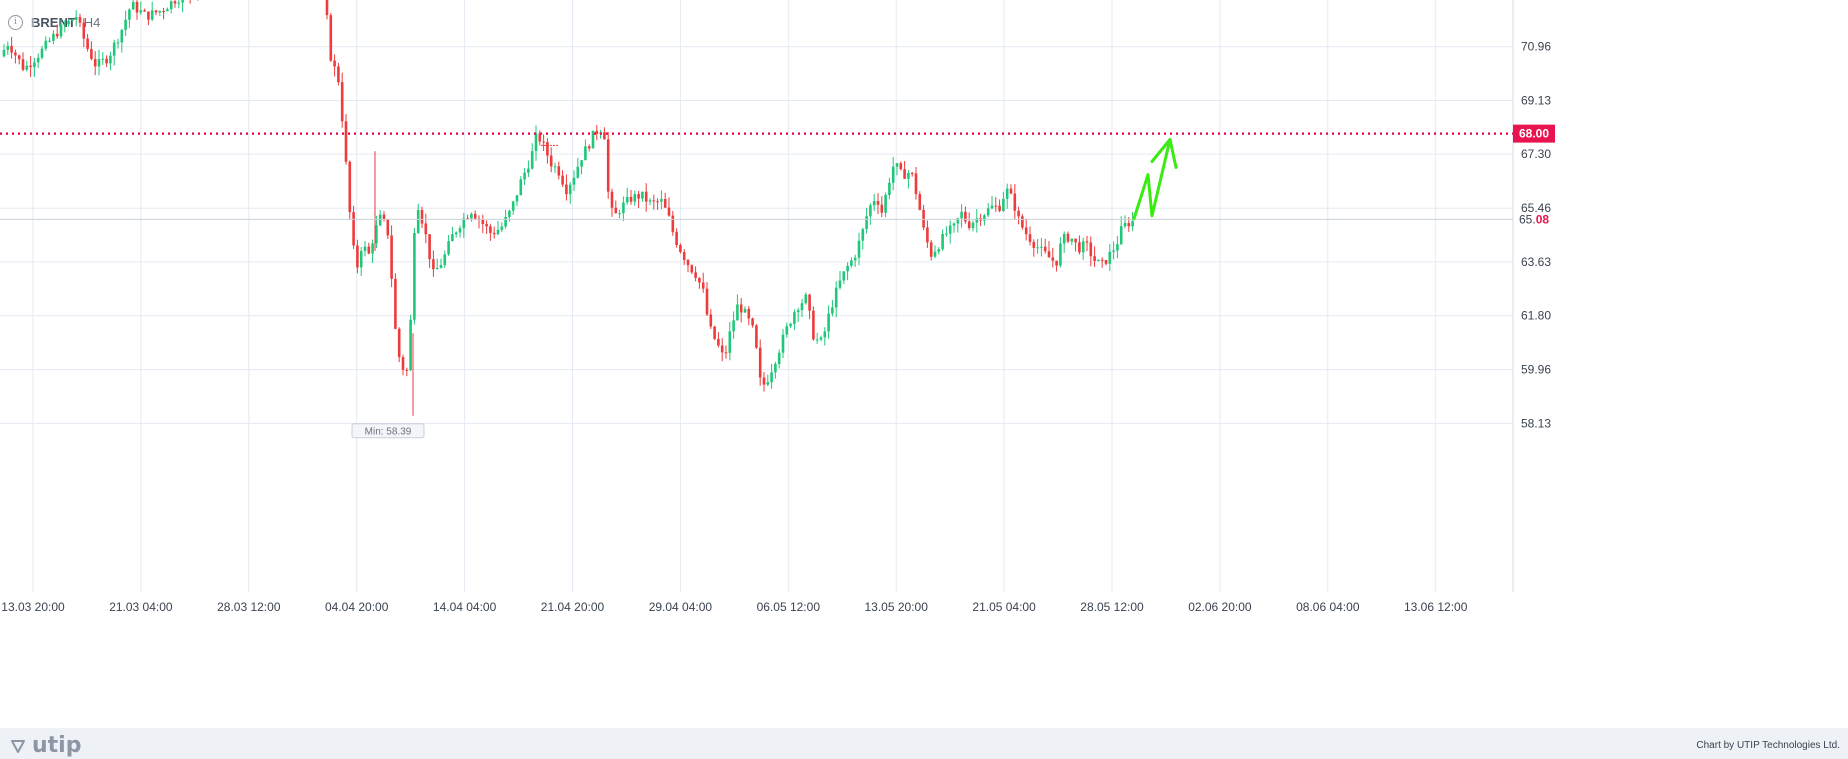  What do you see at coordinates (1152, 179) in the screenshot?
I see `forecast-arrow` at bounding box center [1152, 179].